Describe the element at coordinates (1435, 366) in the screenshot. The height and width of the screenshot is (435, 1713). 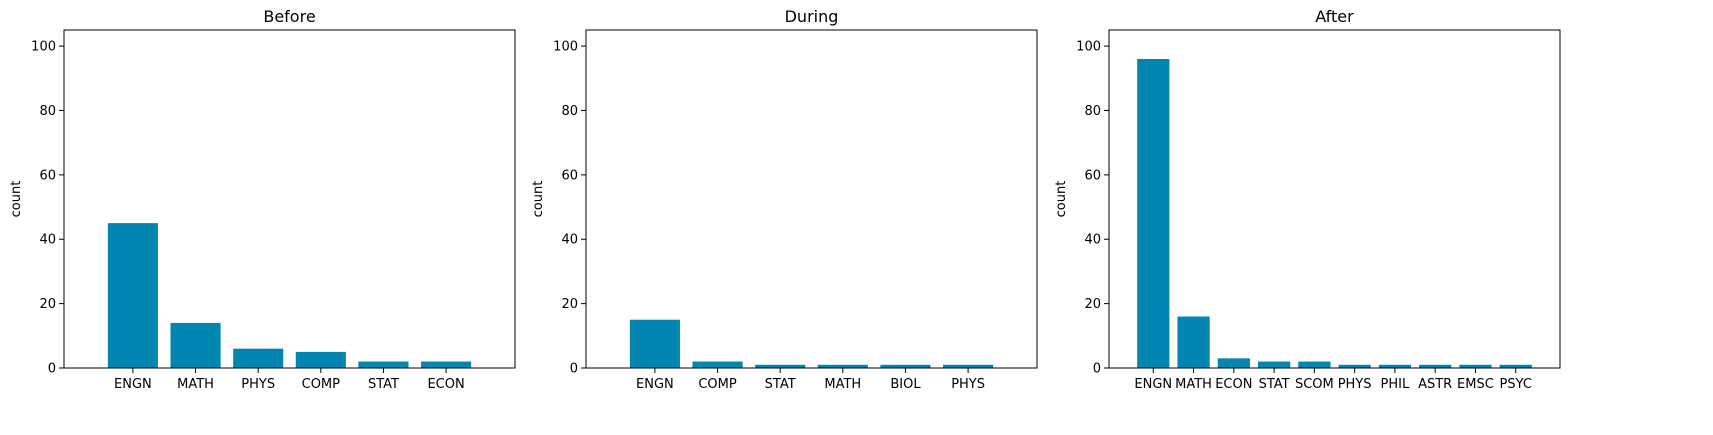
I see `bar-astr` at that location.